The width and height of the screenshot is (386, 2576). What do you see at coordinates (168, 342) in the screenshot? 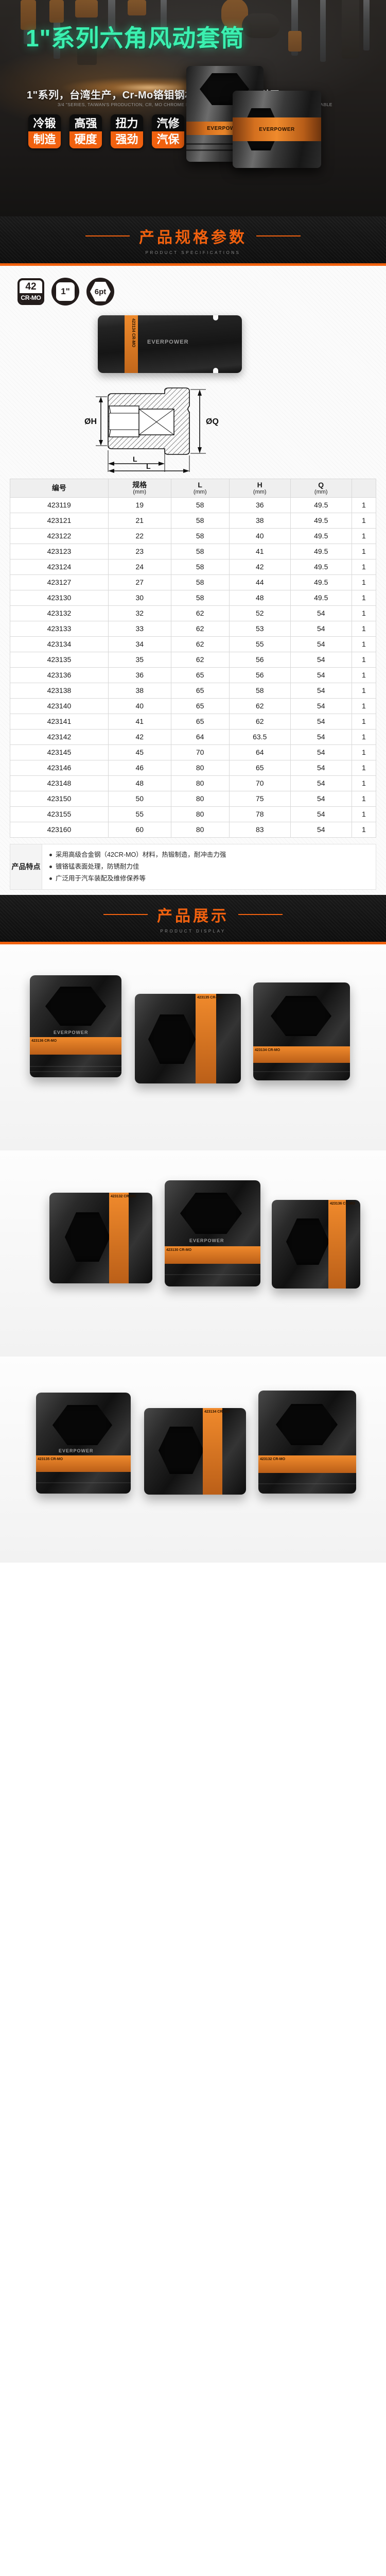
I see `spec-photo-brand: EVERPOWER` at bounding box center [168, 342].